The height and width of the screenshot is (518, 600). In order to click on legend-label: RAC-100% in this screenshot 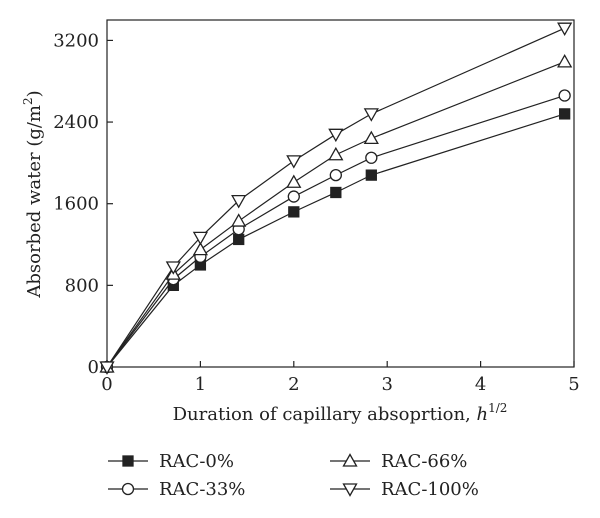, I will do `click(430, 489)`.